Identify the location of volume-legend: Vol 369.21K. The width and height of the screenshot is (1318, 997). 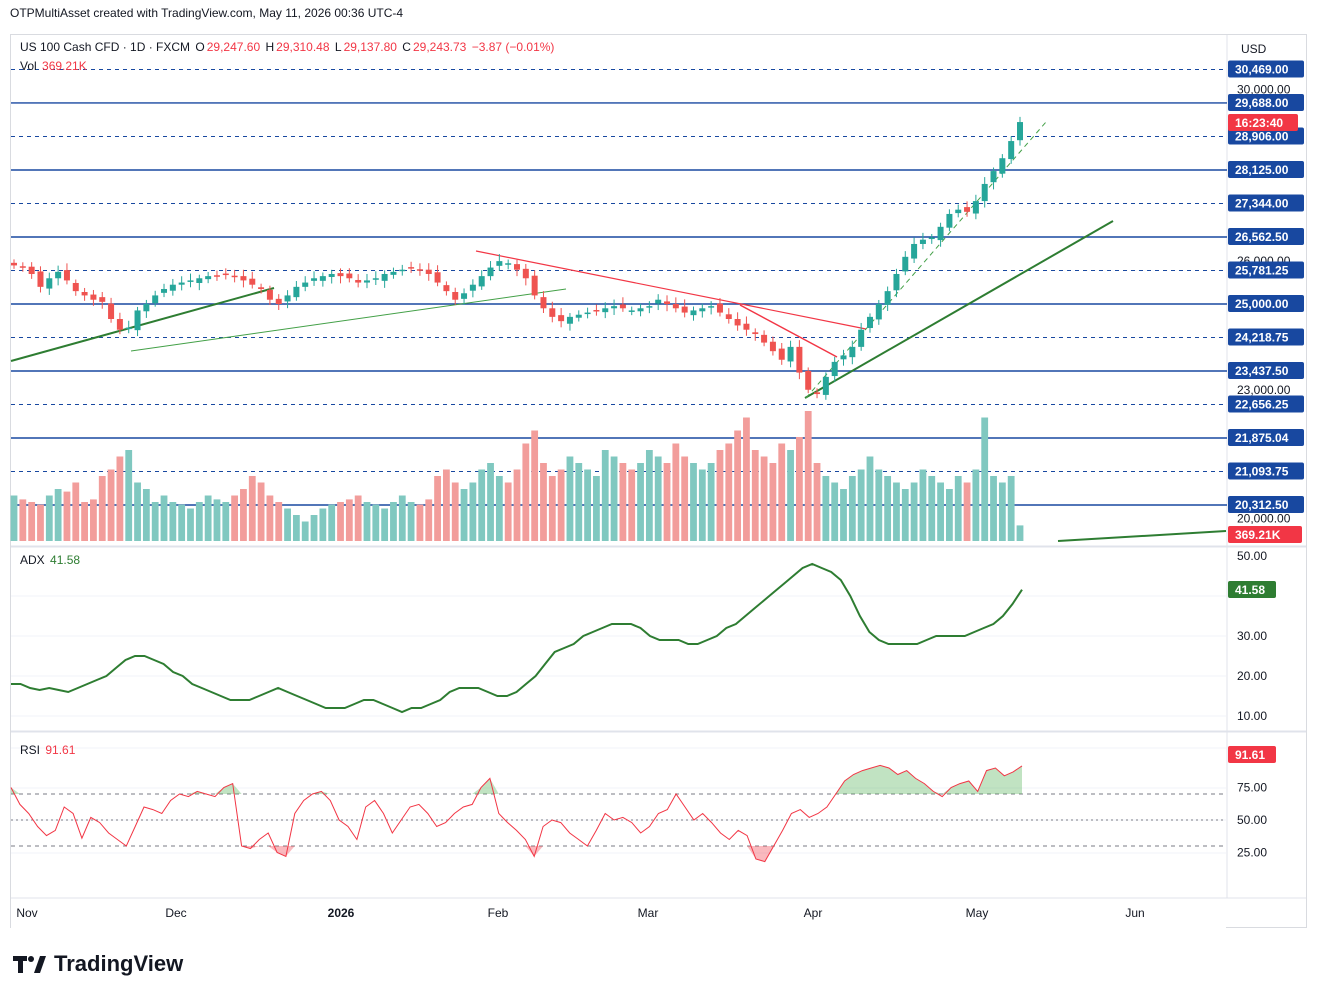
(54, 66).